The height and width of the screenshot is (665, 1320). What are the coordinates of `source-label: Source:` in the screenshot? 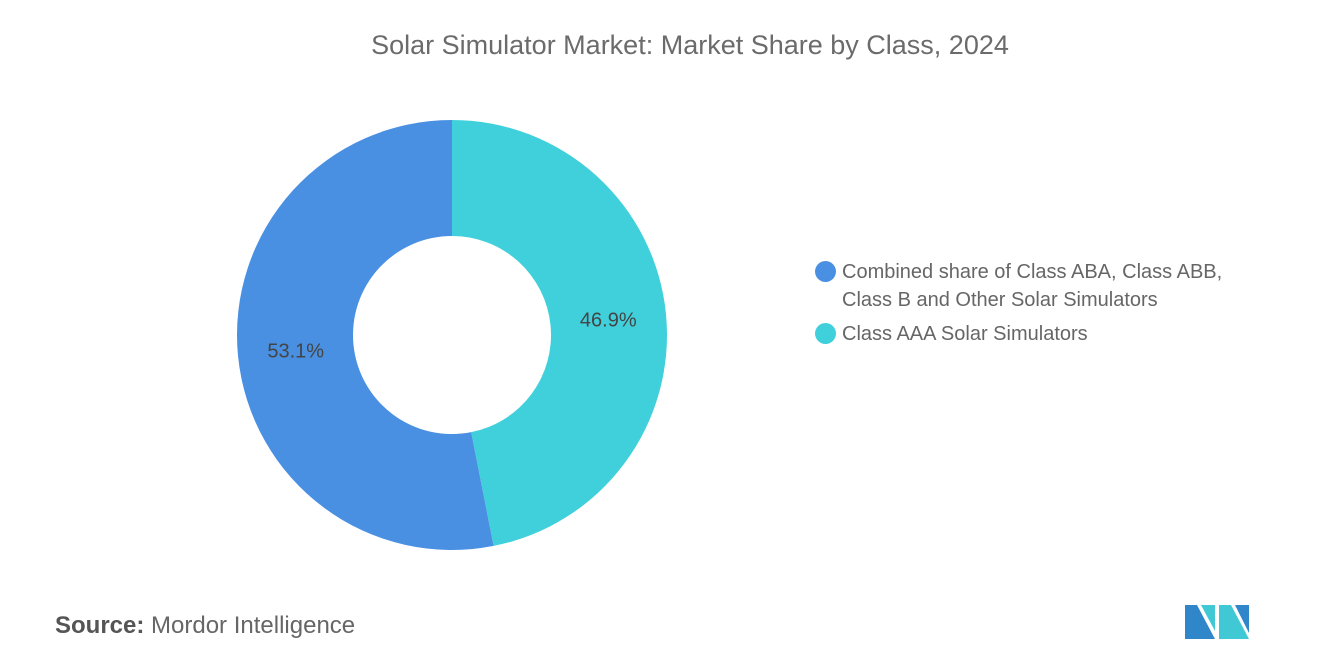 It's located at (100, 625).